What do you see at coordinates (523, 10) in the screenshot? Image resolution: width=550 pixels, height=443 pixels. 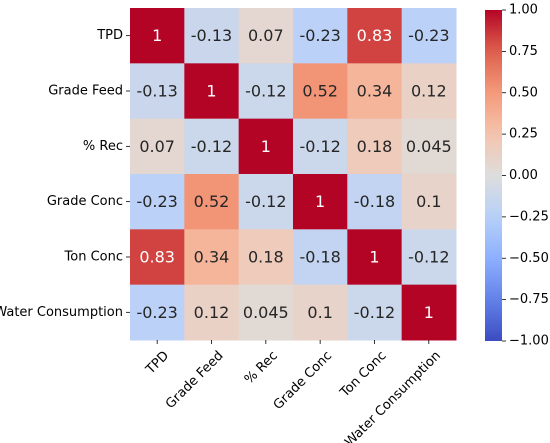 I see `colorbar-tick-label-0: 1.00` at bounding box center [523, 10].